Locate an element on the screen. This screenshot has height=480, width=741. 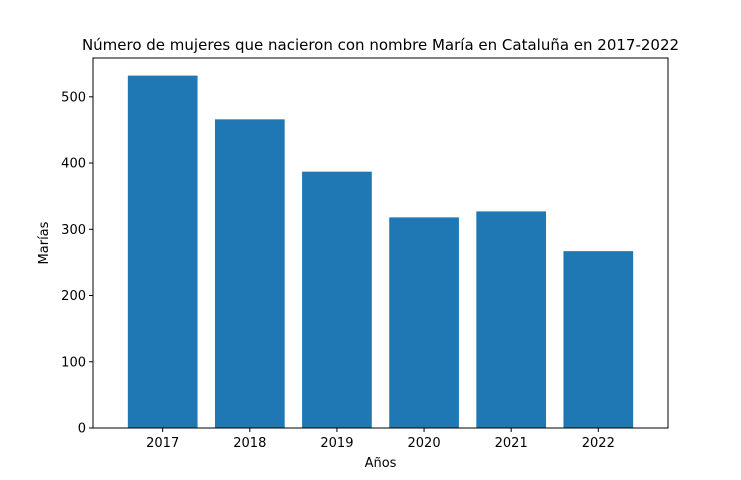
x-tick-label: 2022 is located at coordinates (598, 443).